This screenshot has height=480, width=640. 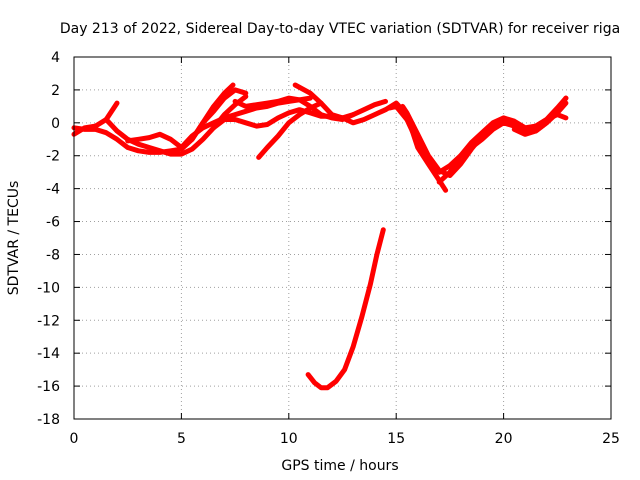 I want to click on x-tick-label: 25, so click(x=611, y=439).